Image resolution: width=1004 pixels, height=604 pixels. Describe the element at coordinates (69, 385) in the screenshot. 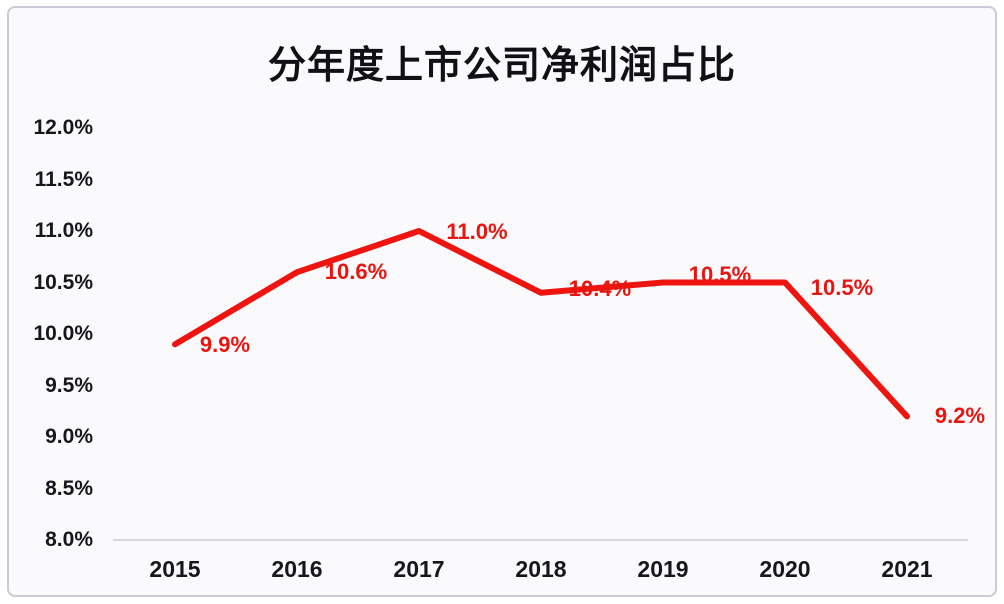

I see `y-tick-label: 9.5%` at that location.